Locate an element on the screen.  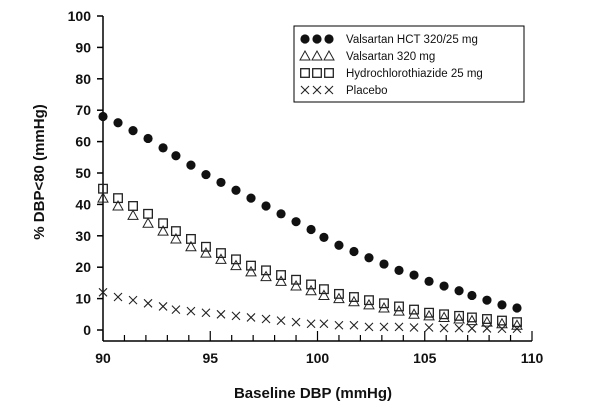
legend-label: Valsartan 320 mg is located at coordinates (390, 57).